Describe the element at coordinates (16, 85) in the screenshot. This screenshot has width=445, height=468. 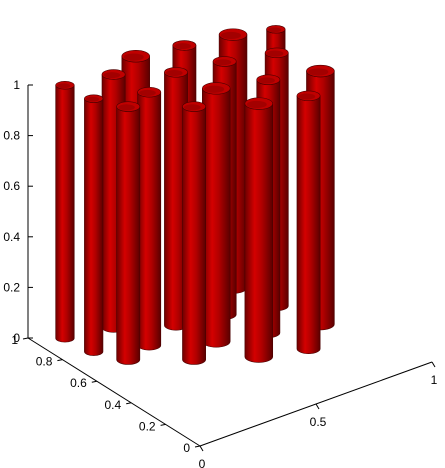
I see `z-tick-label: 1` at that location.